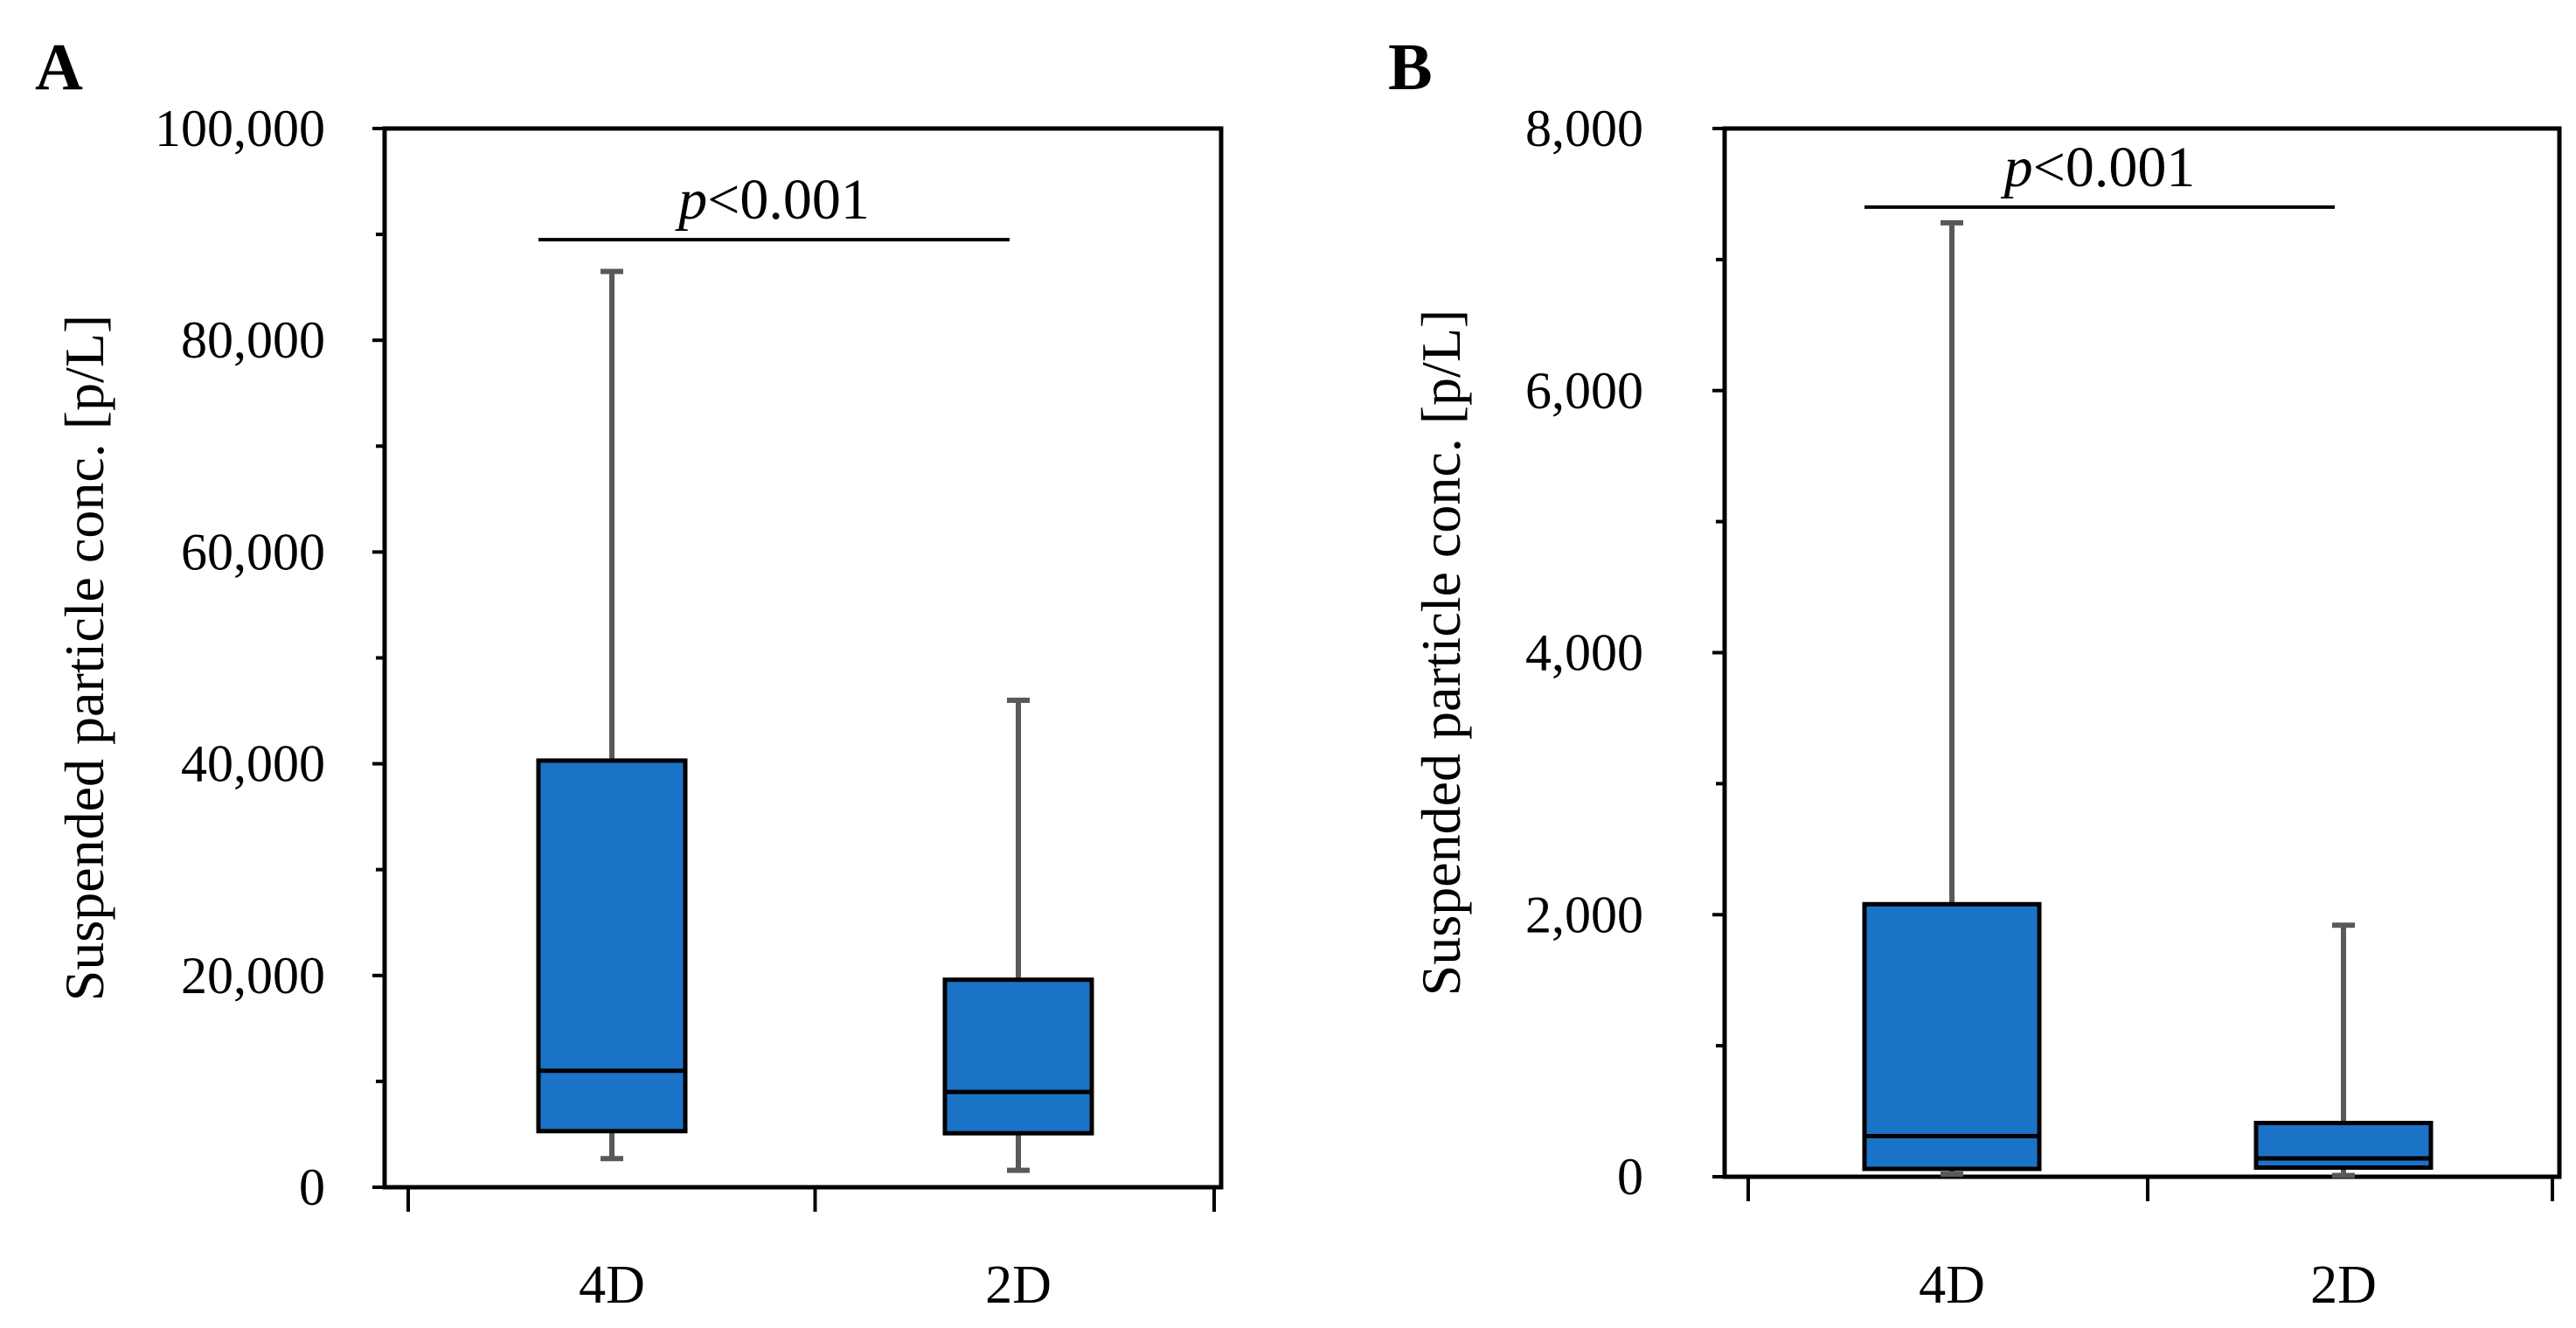  What do you see at coordinates (1584, 391) in the screenshot?
I see `y-tick-label: 6,000` at bounding box center [1584, 391].